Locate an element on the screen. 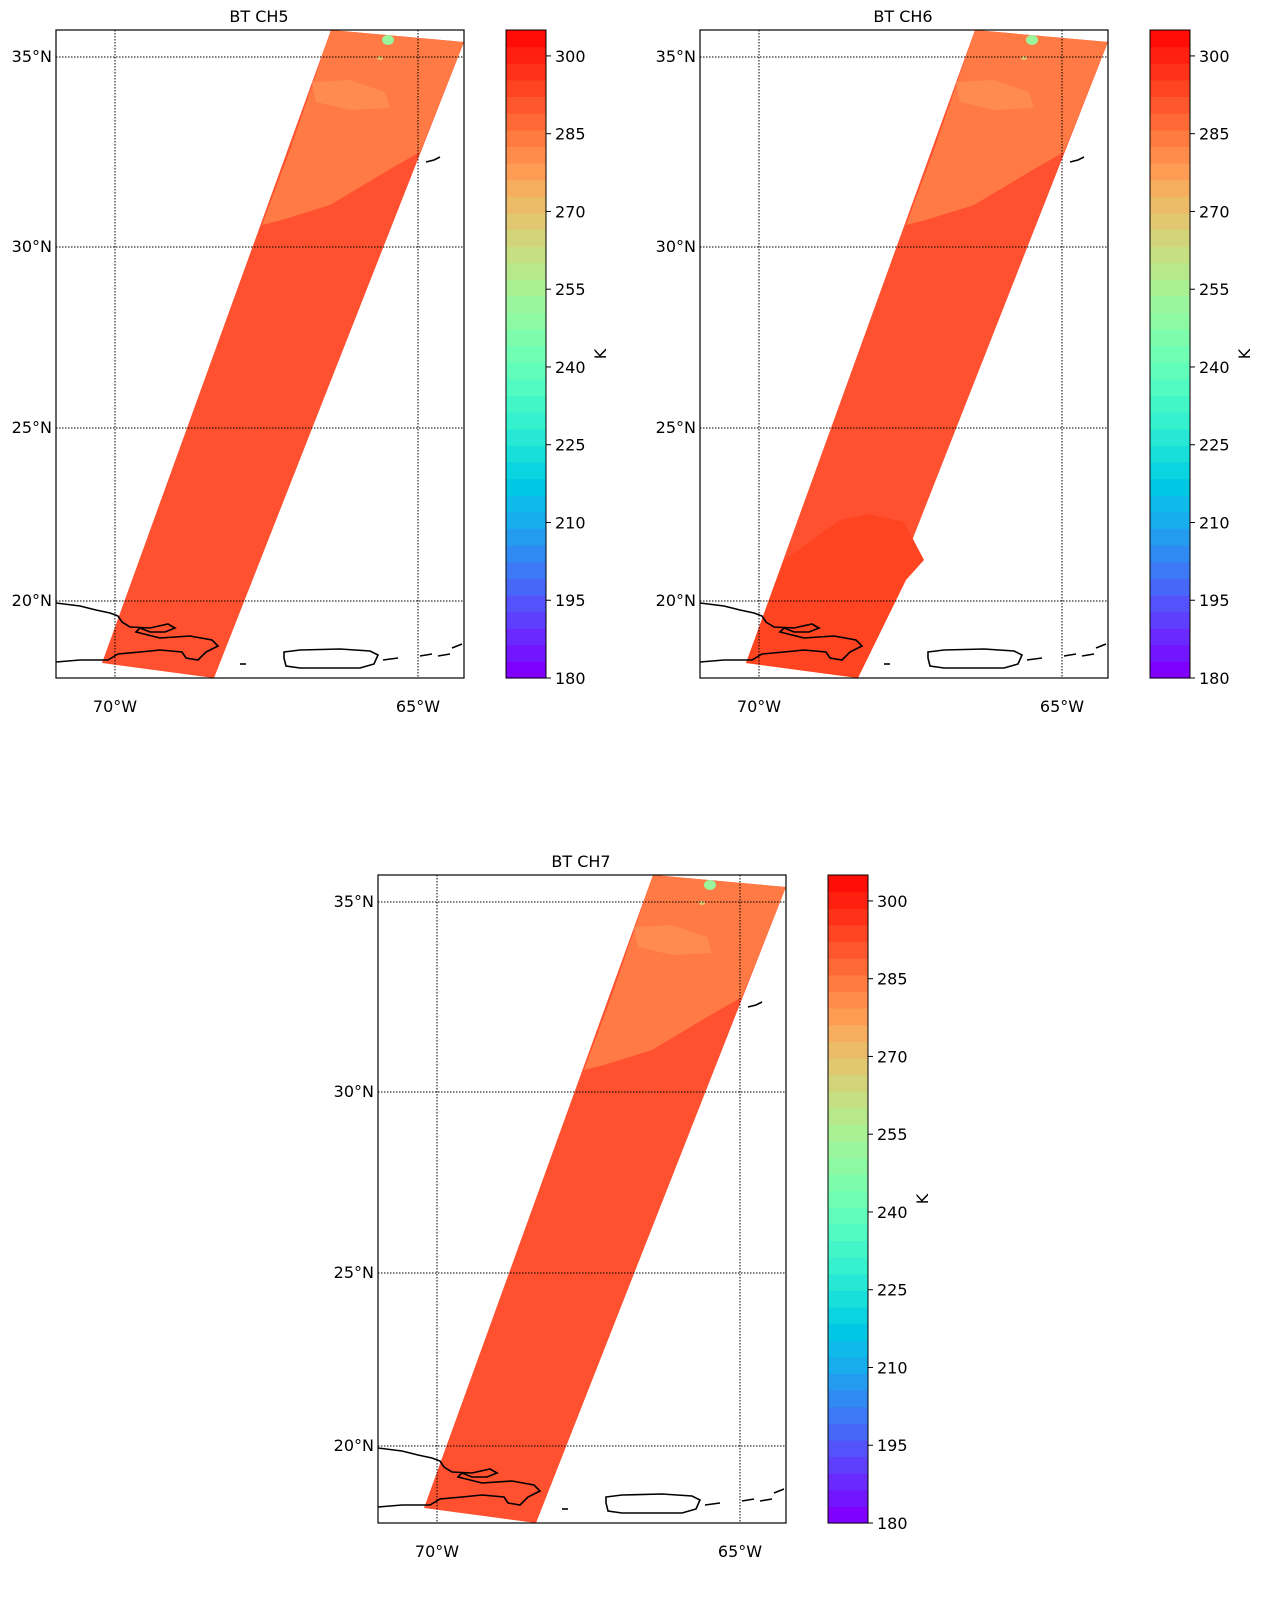  colorbar-tick-label: 225 is located at coordinates (1214, 445).